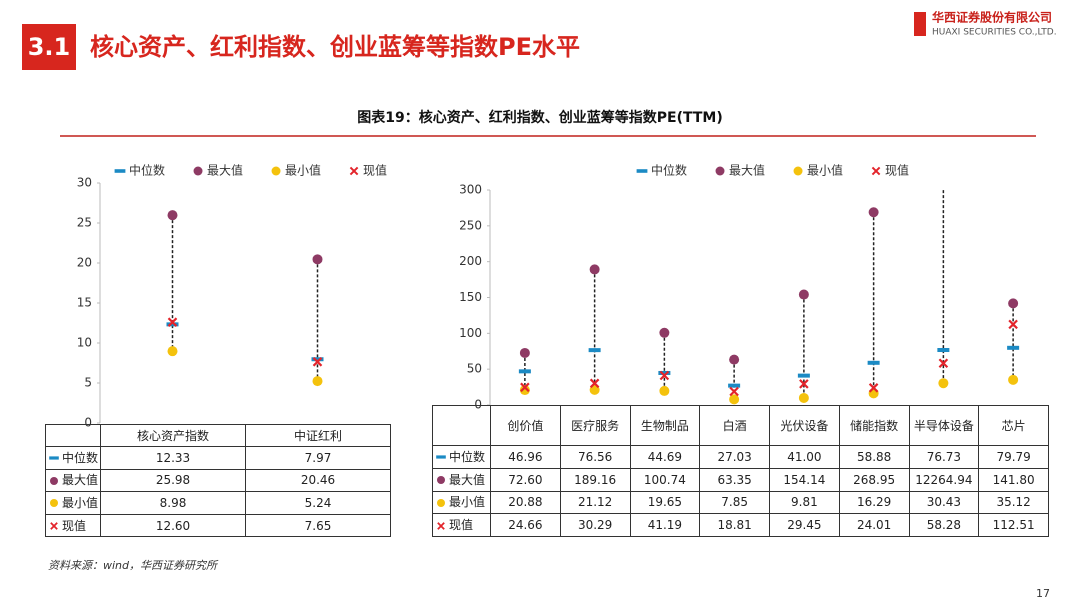 The image size is (1080, 610). What do you see at coordinates (173, 458) in the screenshot?
I see `value-cell: 12.33` at bounding box center [173, 458].